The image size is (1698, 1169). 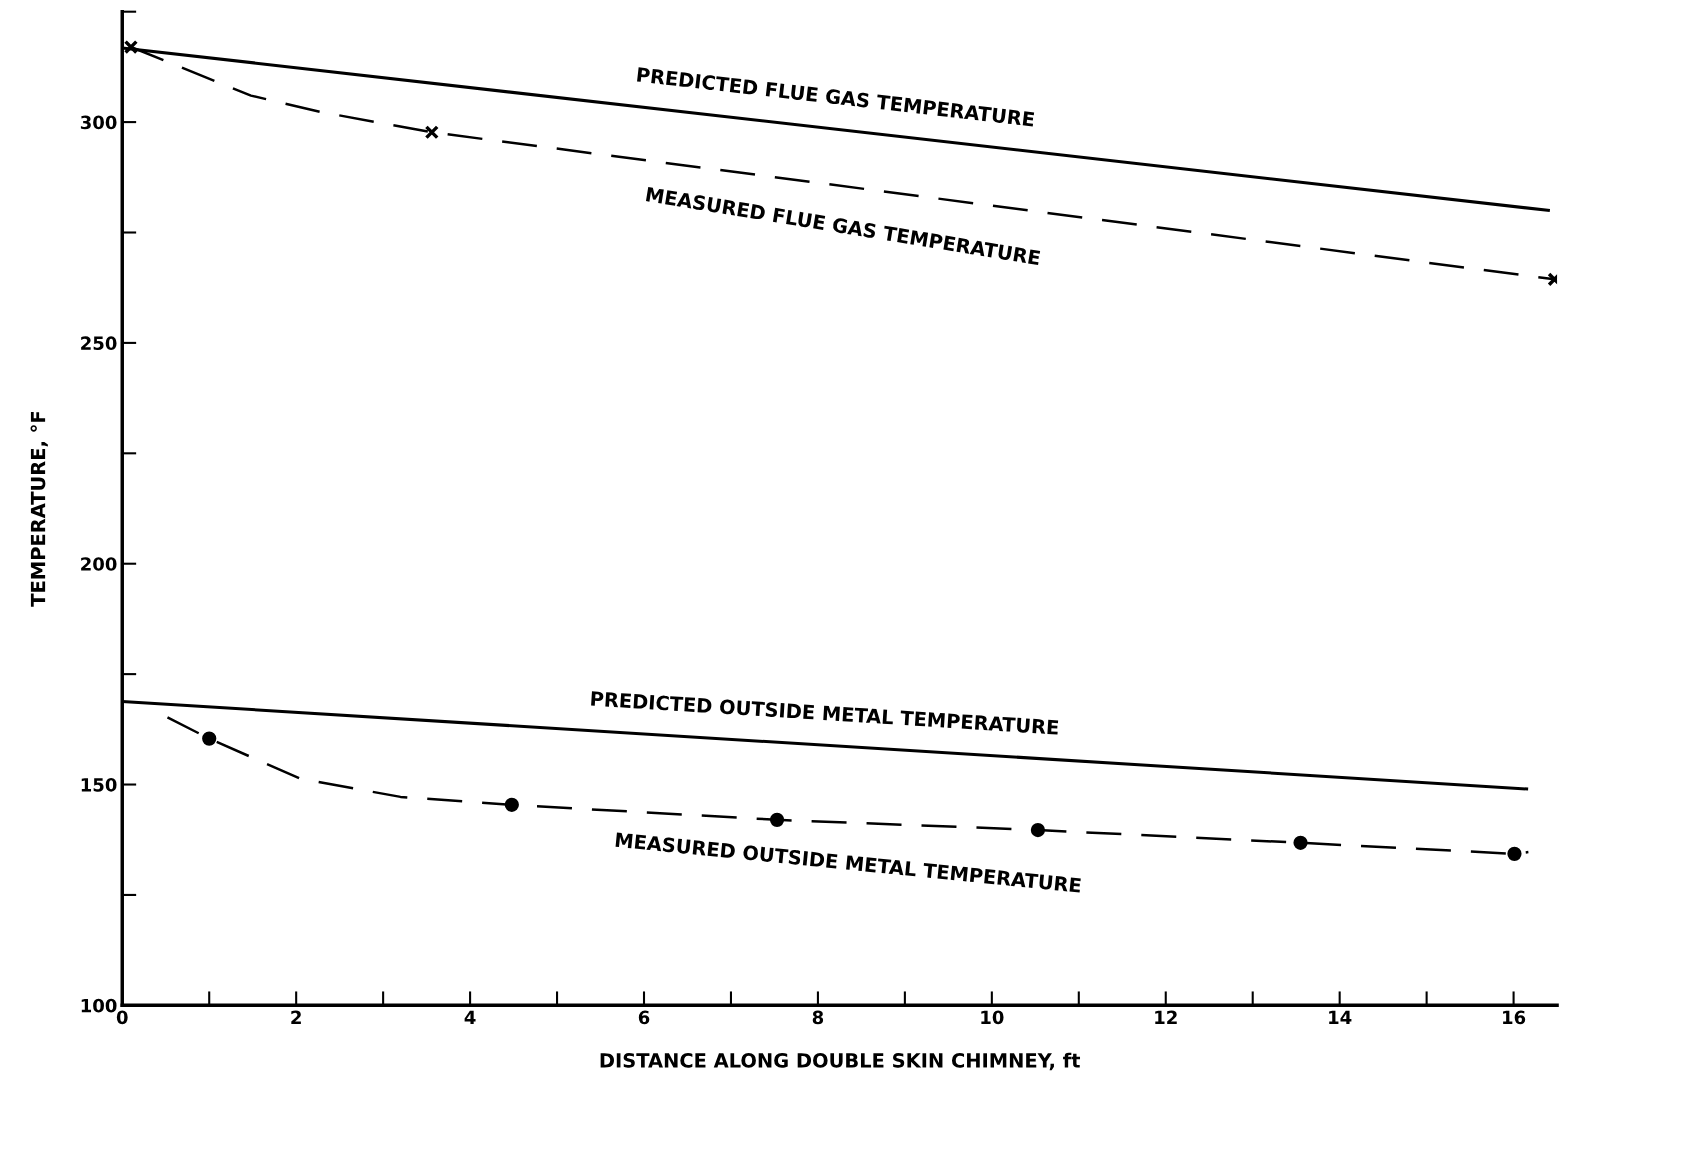 I want to click on text: MEASURED OUTSIDE METAL TEMPERATURE, so click(x=848, y=862).